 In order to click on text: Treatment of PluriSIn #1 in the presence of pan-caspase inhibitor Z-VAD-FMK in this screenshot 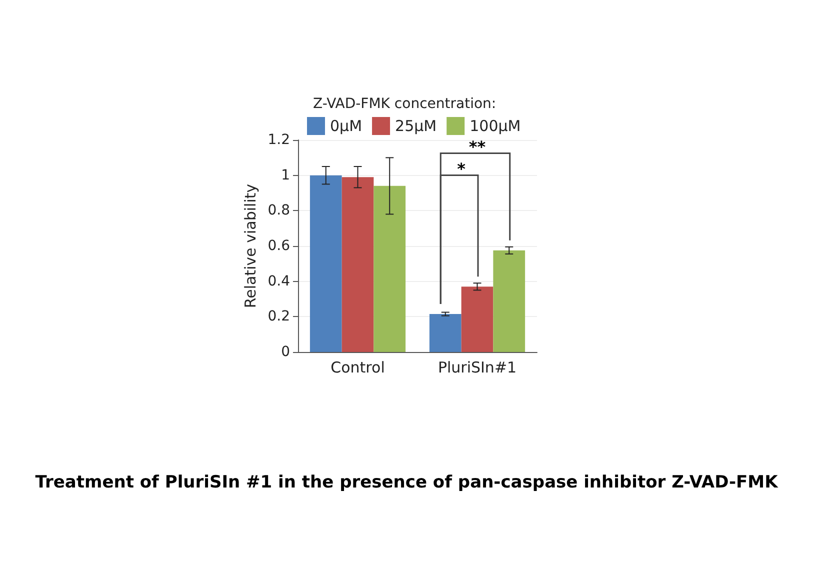, I will do `click(407, 482)`.